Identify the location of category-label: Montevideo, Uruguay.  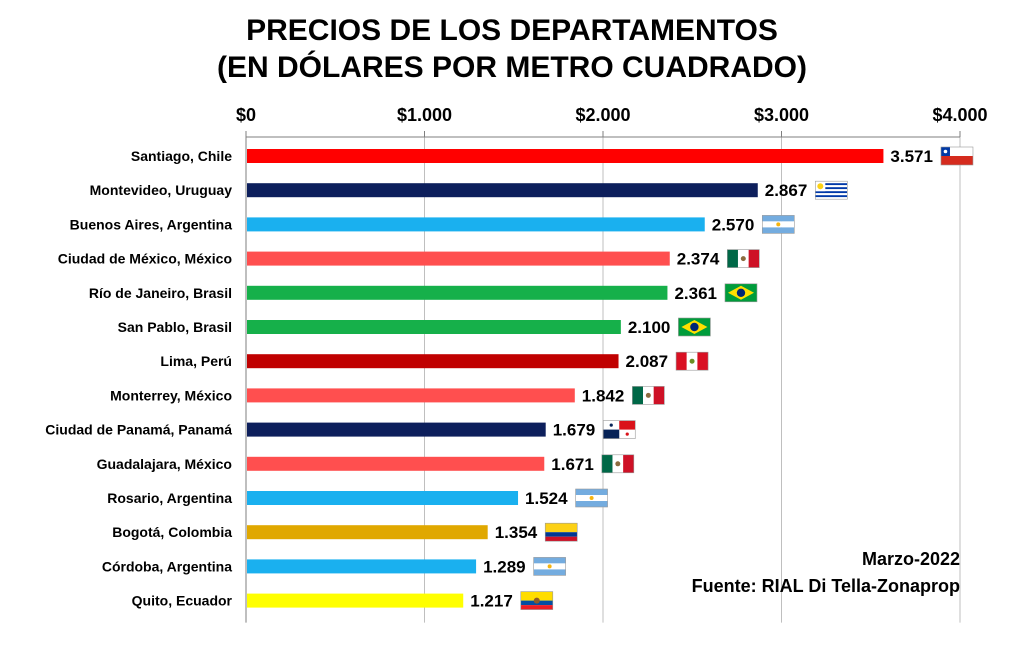
(161, 190).